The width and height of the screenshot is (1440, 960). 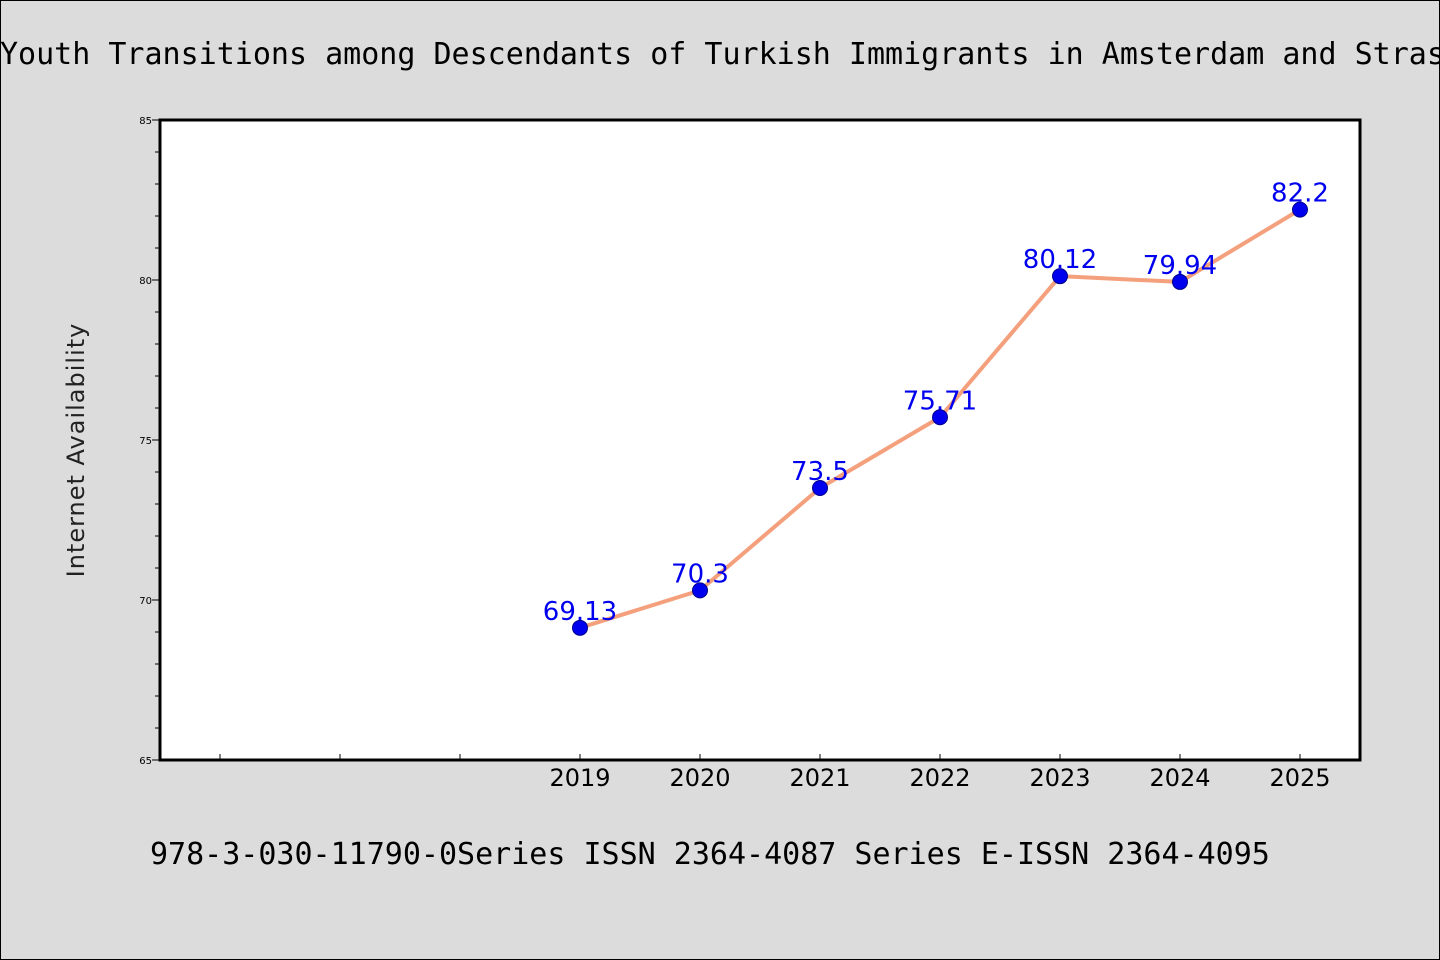 What do you see at coordinates (76, 450) in the screenshot?
I see `y-axis-label: Internet Availability` at bounding box center [76, 450].